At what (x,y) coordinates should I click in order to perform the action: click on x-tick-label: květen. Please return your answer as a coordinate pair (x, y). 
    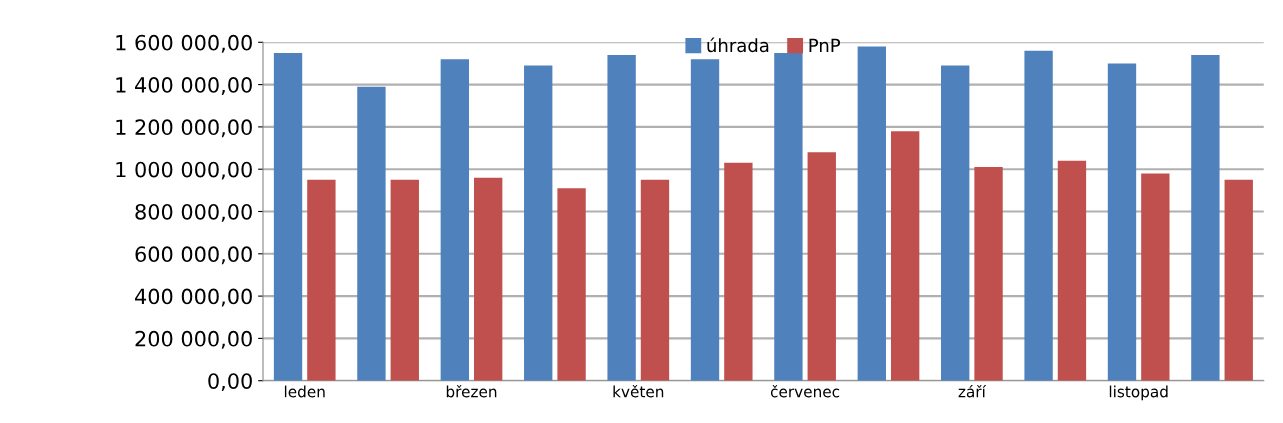
    Looking at the image, I should click on (638, 391).